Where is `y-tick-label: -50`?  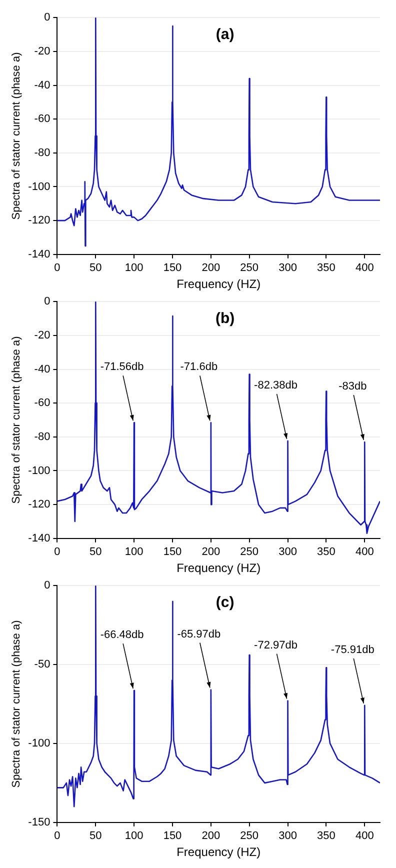 y-tick-label: -50 is located at coordinates (42, 664).